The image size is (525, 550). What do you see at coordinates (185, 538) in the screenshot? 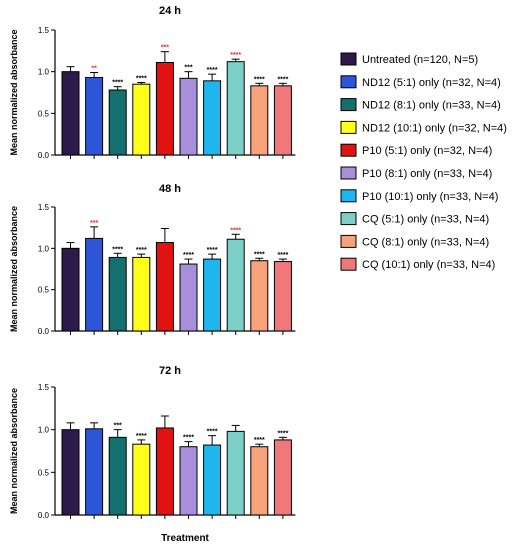
I see `x-axis-label: Treatment` at bounding box center [185, 538].